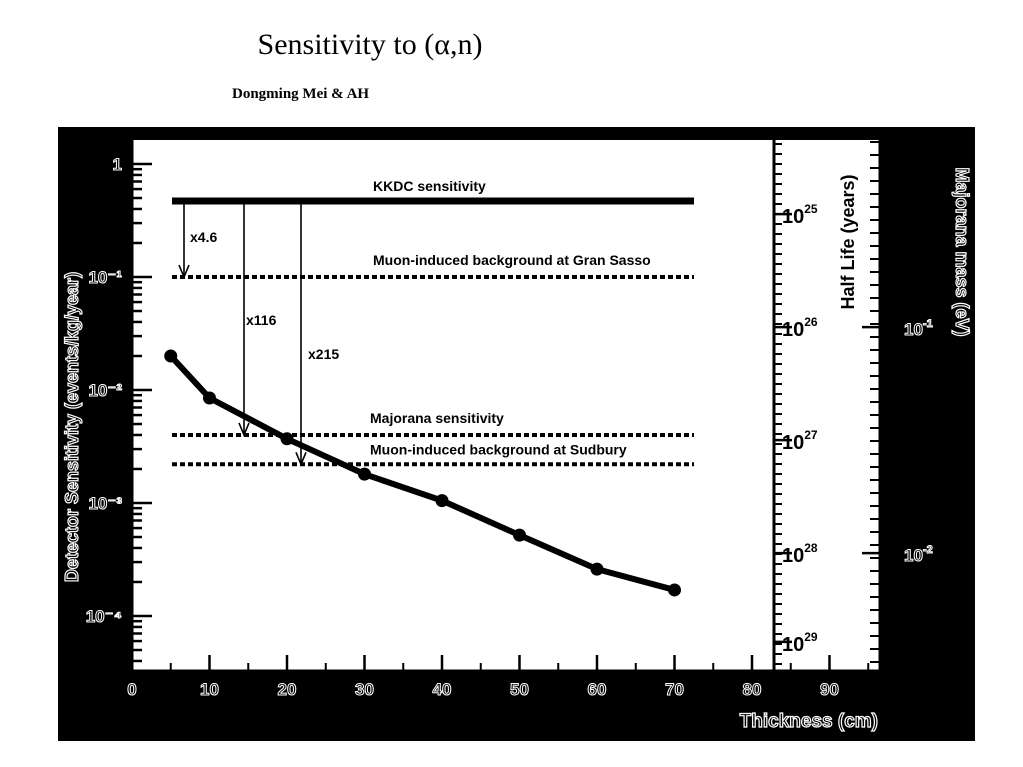 This screenshot has height=767, width=1023. What do you see at coordinates (429, 186) in the screenshot?
I see `reference-line-label: KKDC sensitivity` at bounding box center [429, 186].